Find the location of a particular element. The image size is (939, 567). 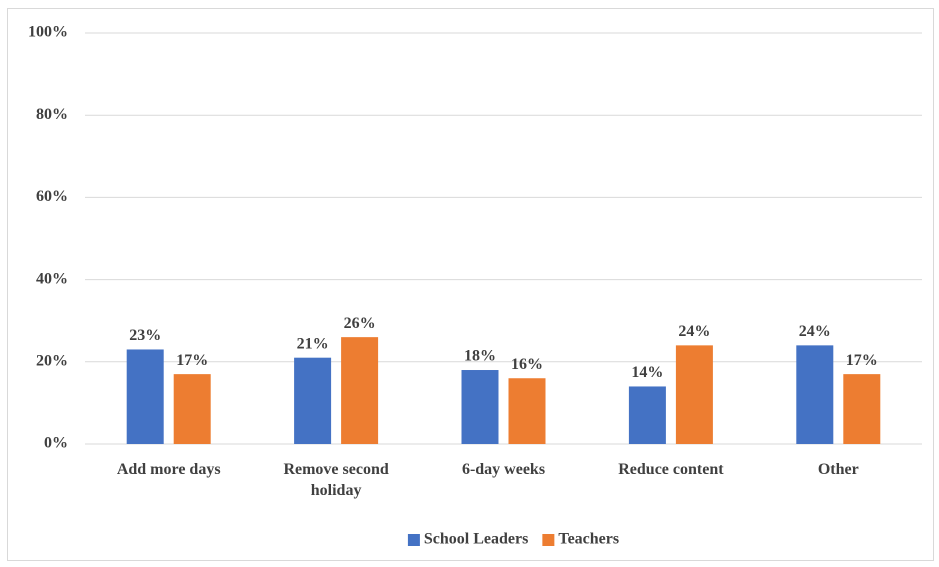

legend-label: Teachers is located at coordinates (588, 539).